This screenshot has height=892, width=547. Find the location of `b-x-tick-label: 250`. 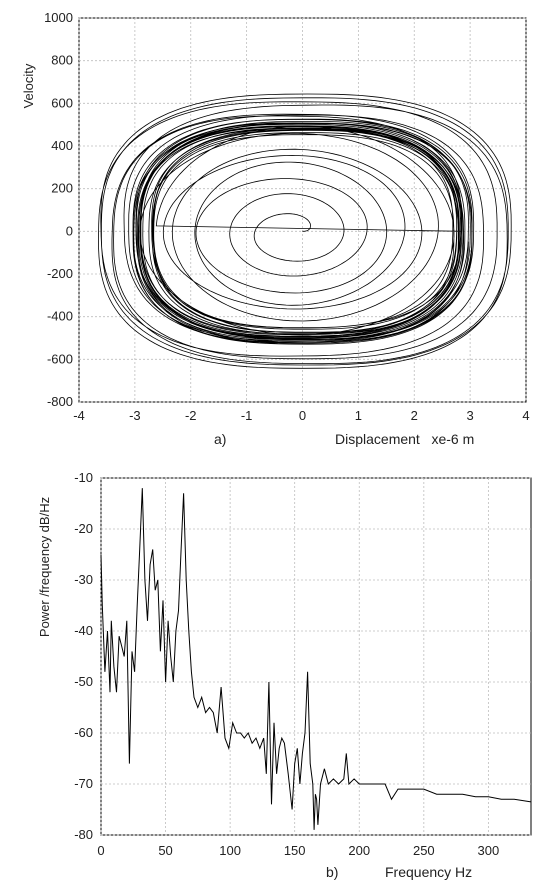

b-x-tick-label: 250 is located at coordinates (424, 850).